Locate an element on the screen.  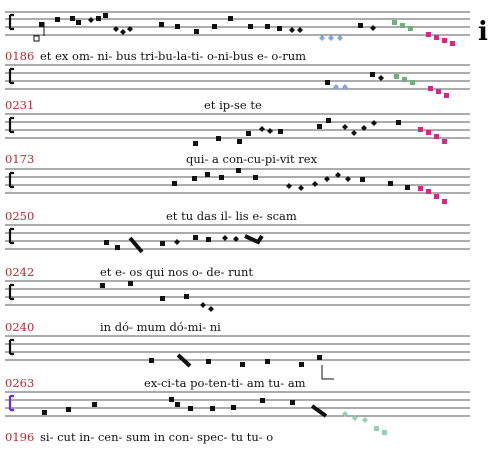
row-4-text: et tu das il- lis e- scam is located at coordinates (231, 216).